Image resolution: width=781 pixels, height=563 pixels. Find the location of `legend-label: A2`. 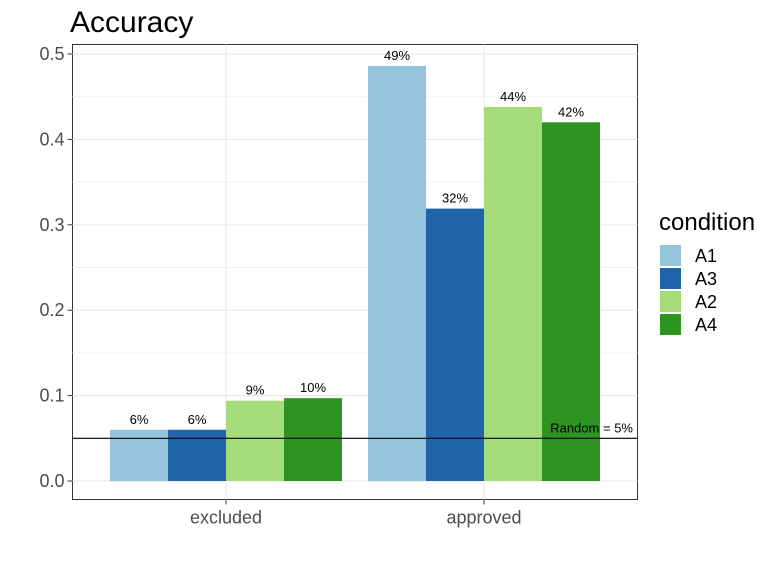

legend-label: A2 is located at coordinates (706, 302).